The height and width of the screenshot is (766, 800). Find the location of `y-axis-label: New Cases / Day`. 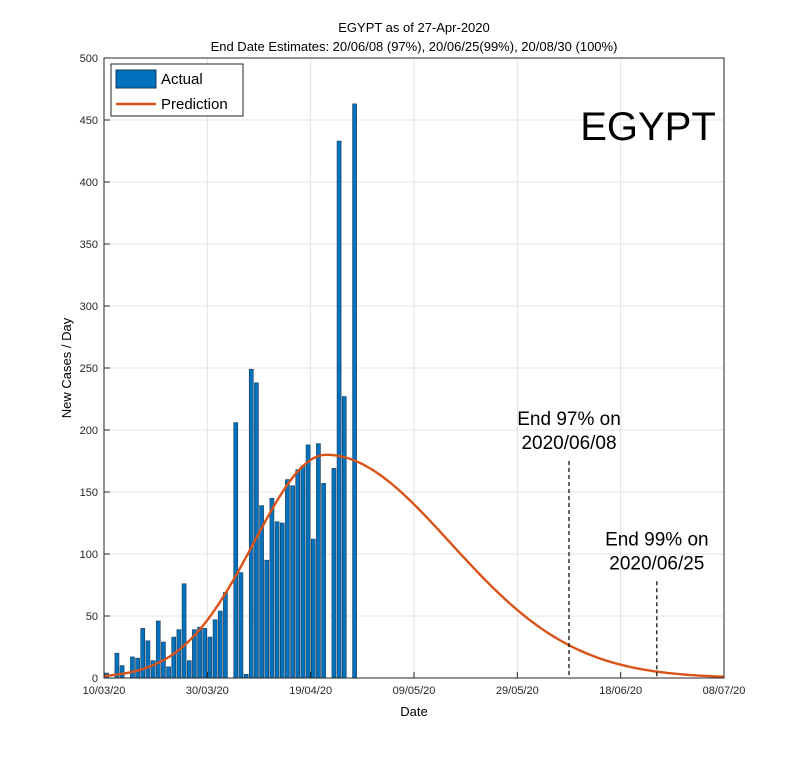

y-axis-label: New Cases / Day is located at coordinates (66, 367).